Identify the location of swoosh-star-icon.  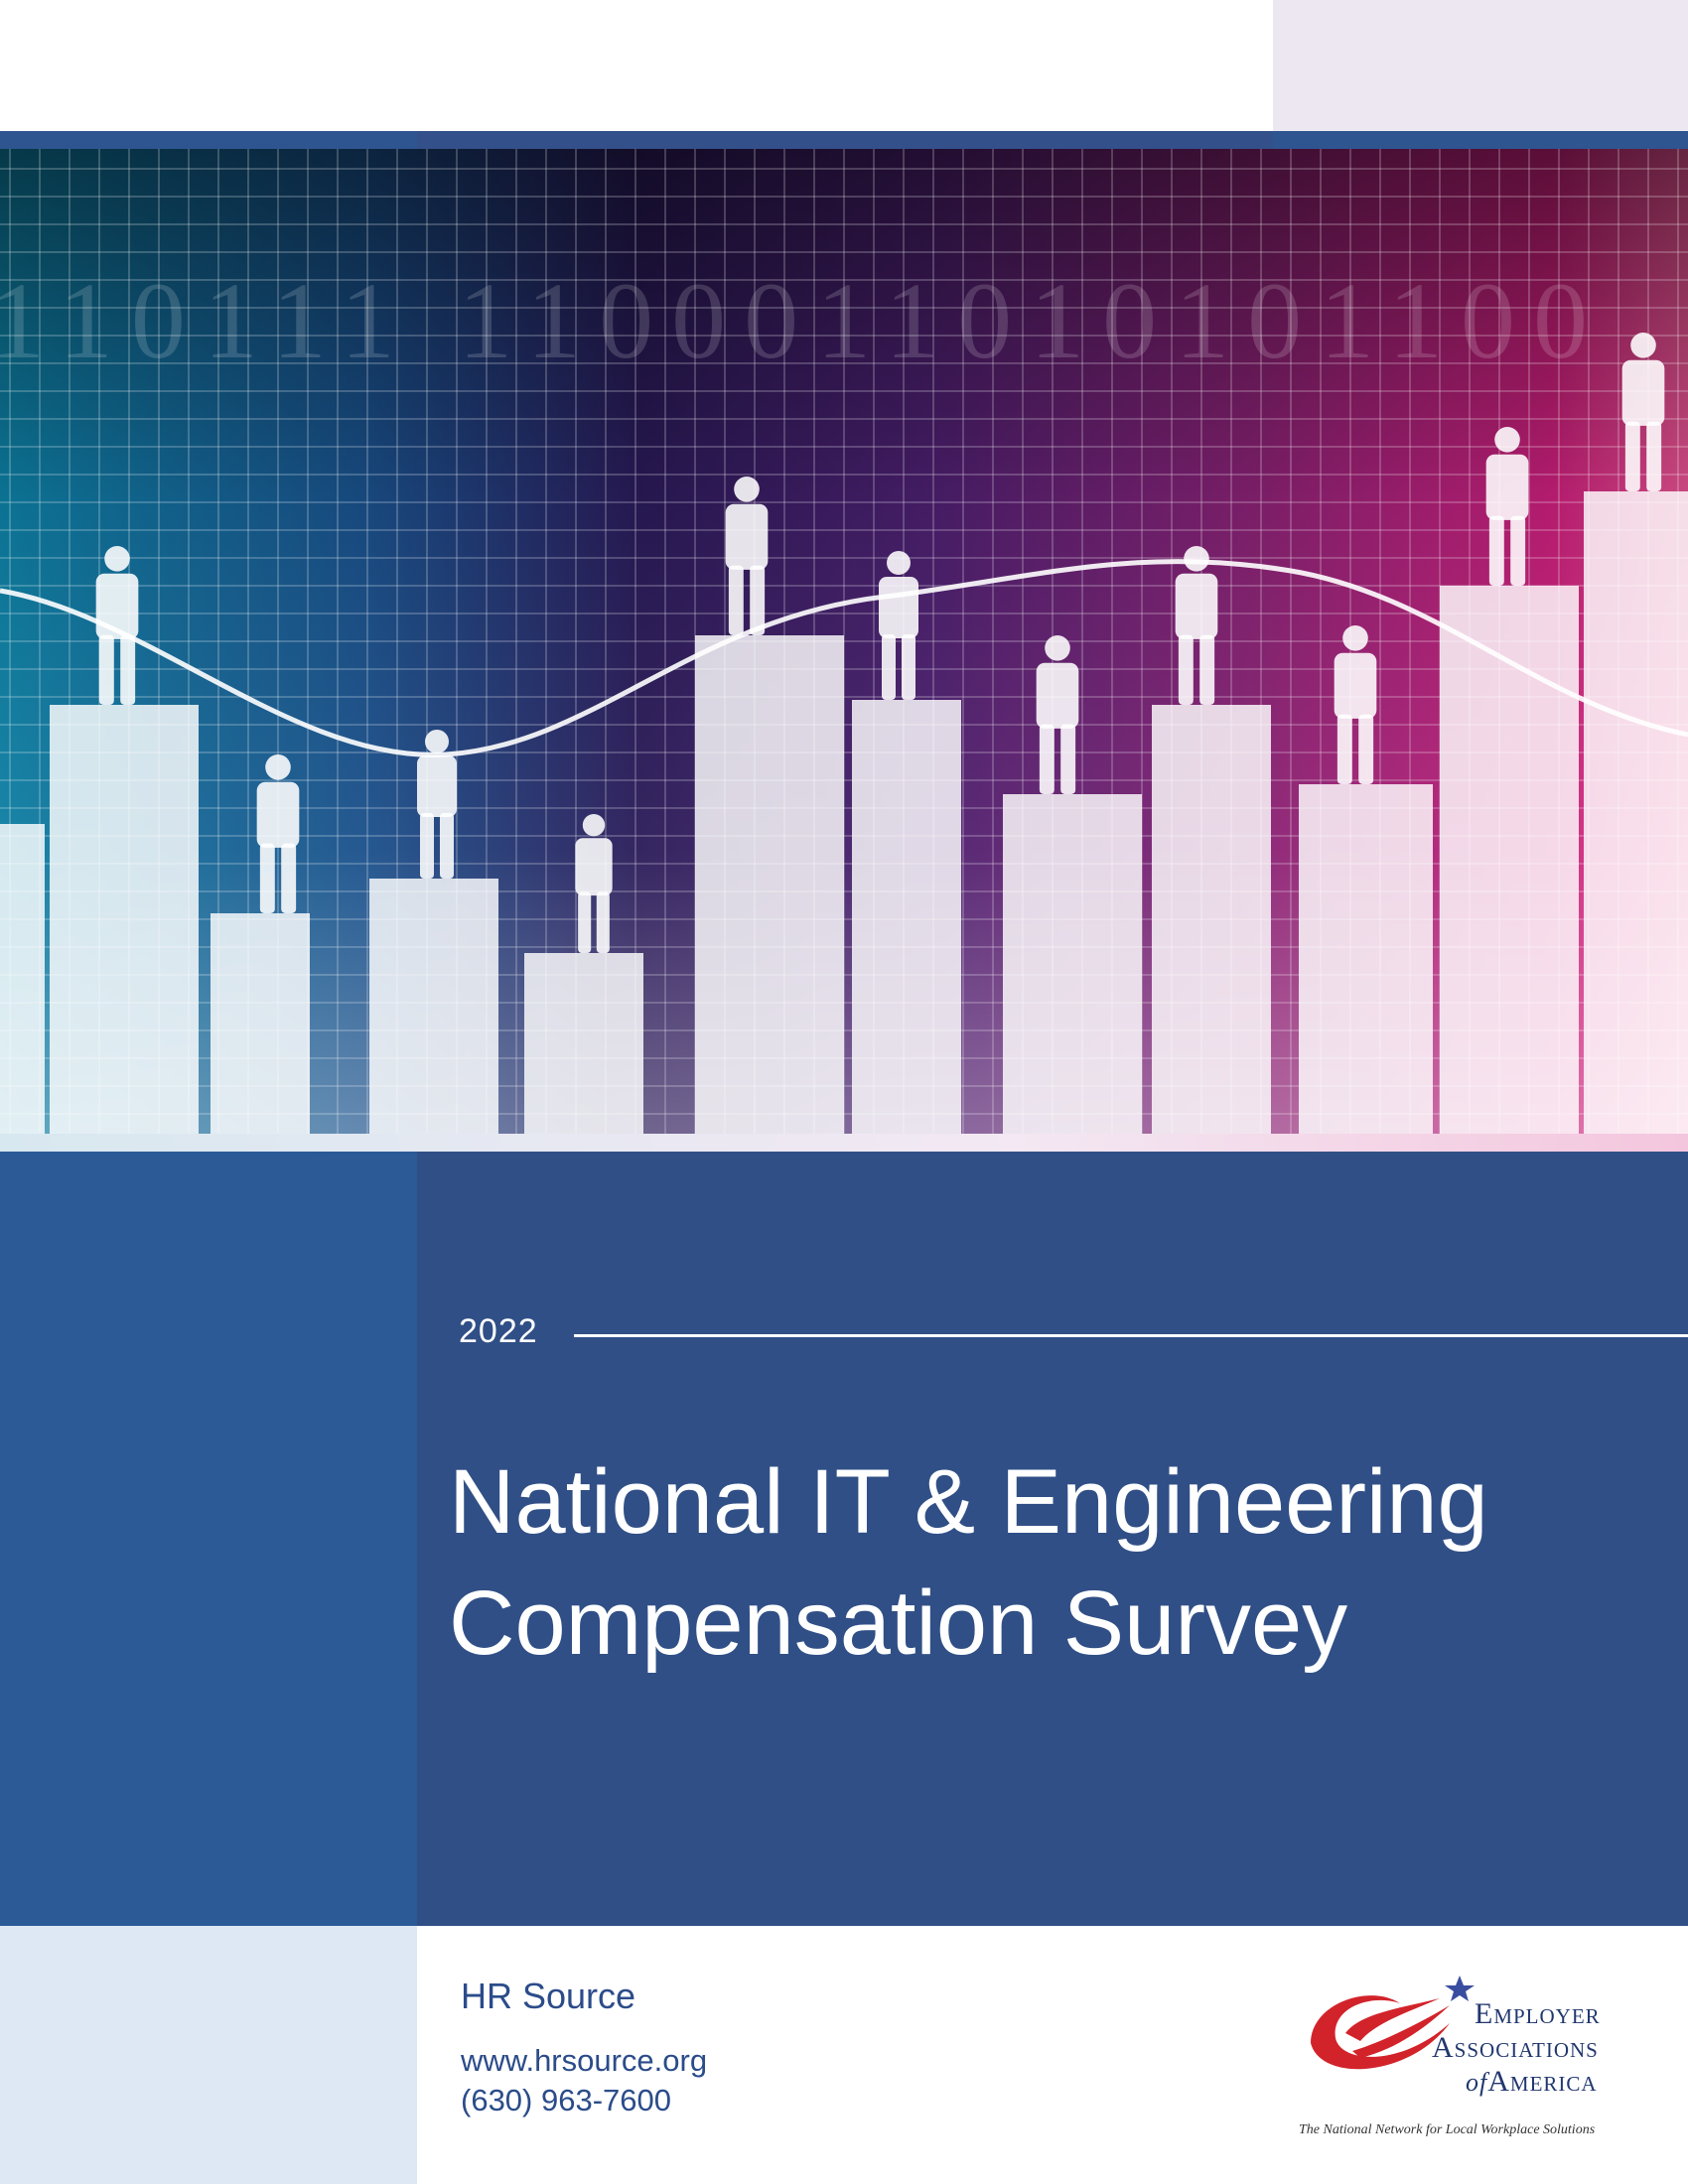
(1393, 2023).